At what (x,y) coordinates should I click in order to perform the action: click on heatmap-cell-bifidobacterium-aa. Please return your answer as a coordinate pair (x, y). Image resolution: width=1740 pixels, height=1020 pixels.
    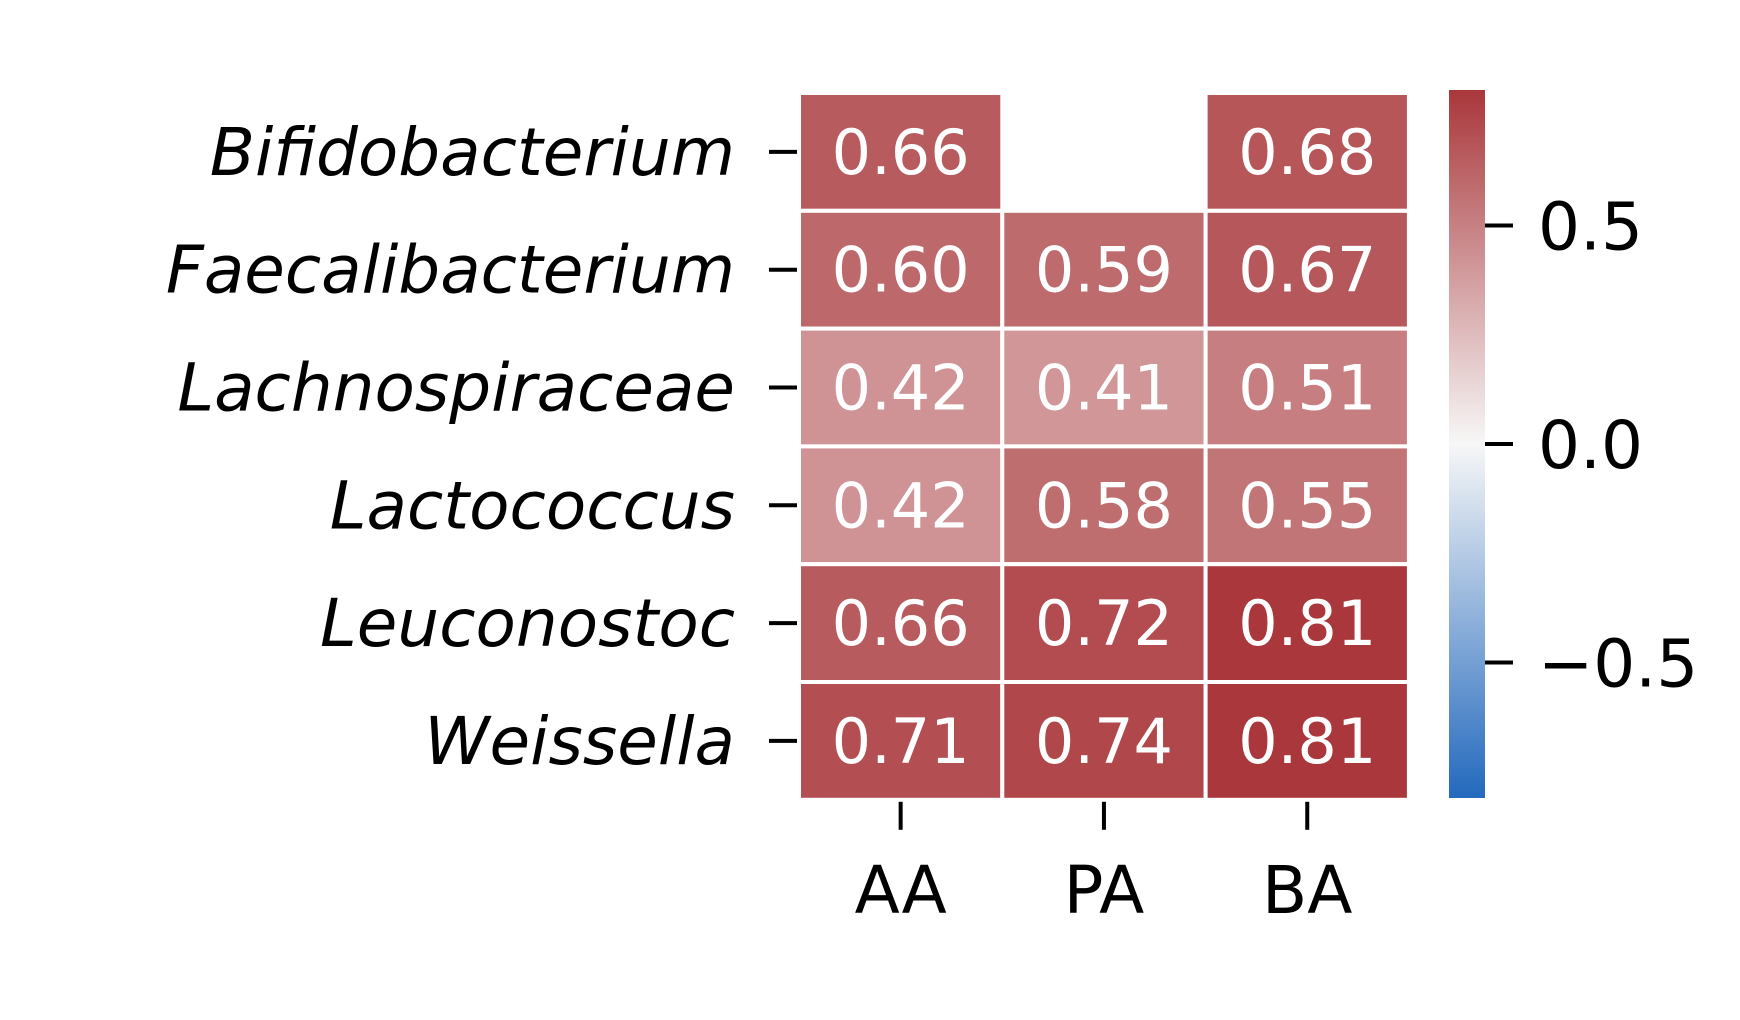
    Looking at the image, I should click on (901, 152).